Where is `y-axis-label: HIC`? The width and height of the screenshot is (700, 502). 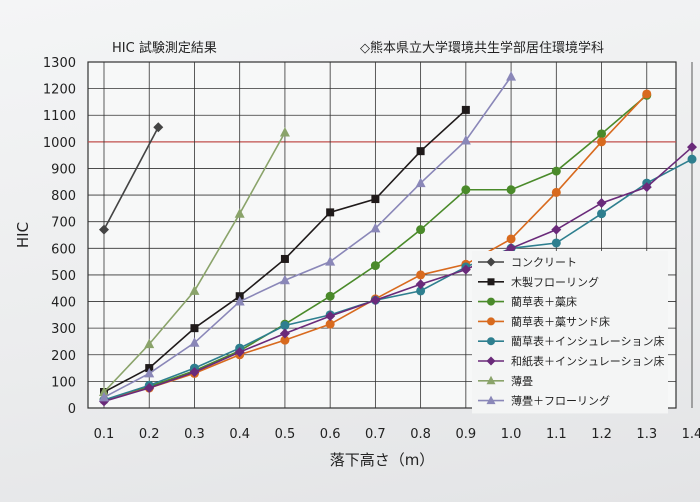 y-axis-label: HIC is located at coordinates (23, 235).